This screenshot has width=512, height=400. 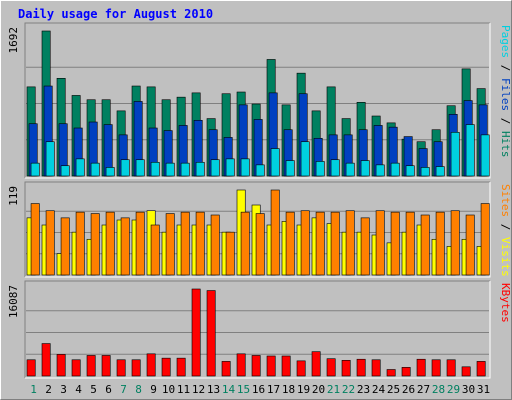 What do you see at coordinates (123, 389) in the screenshot?
I see `x-tick-label: 7` at bounding box center [123, 389].